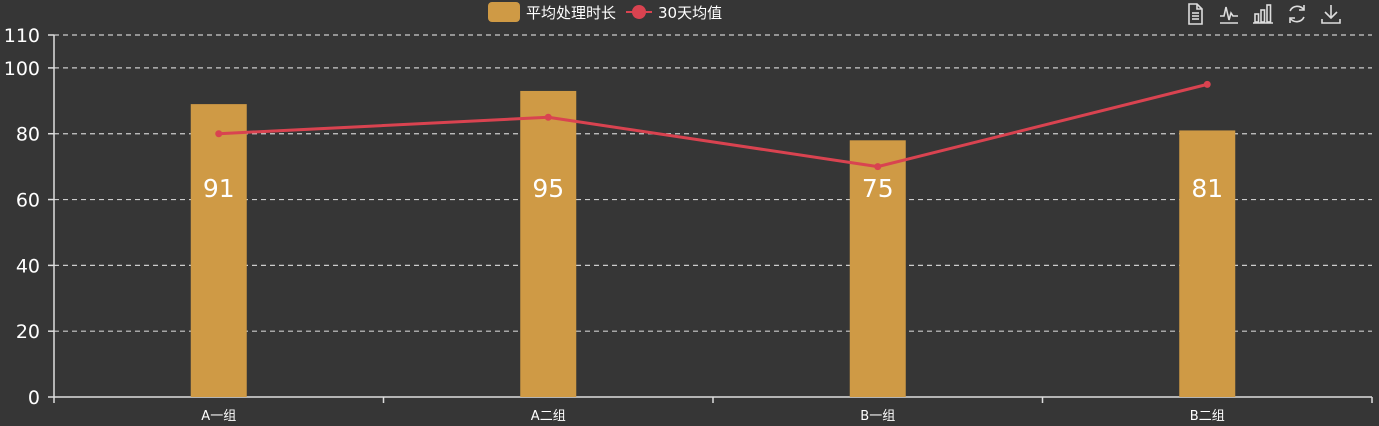 Image resolution: width=1379 pixels, height=426 pixels. I want to click on y-tick-label: 20, so click(28, 332).